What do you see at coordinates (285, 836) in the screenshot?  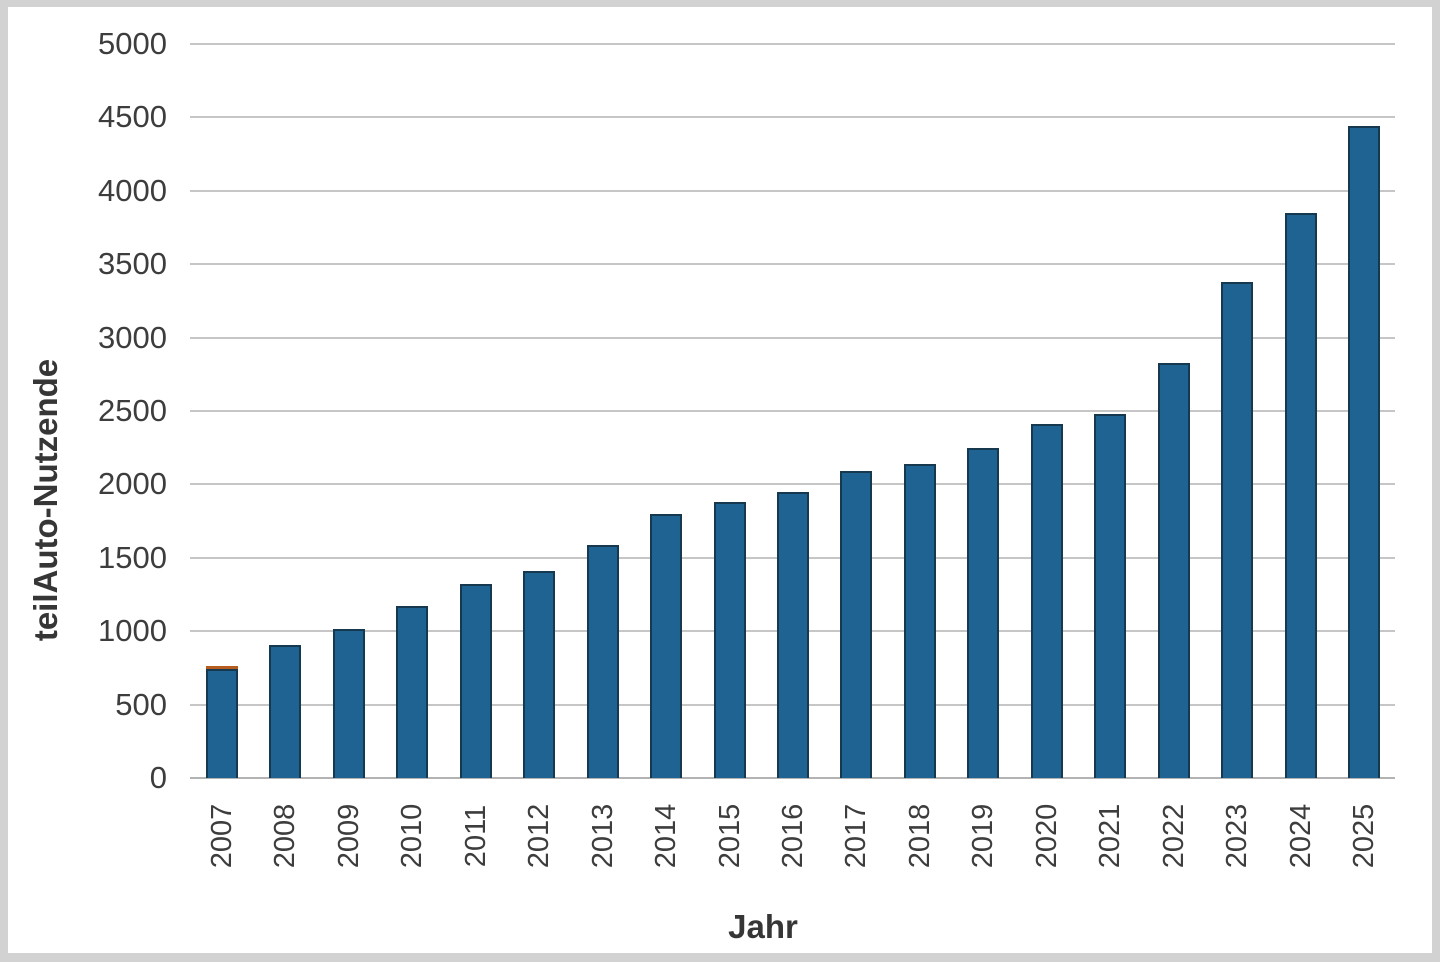 I see `x-axis-tick-label-2008: 2008` at bounding box center [285, 836].